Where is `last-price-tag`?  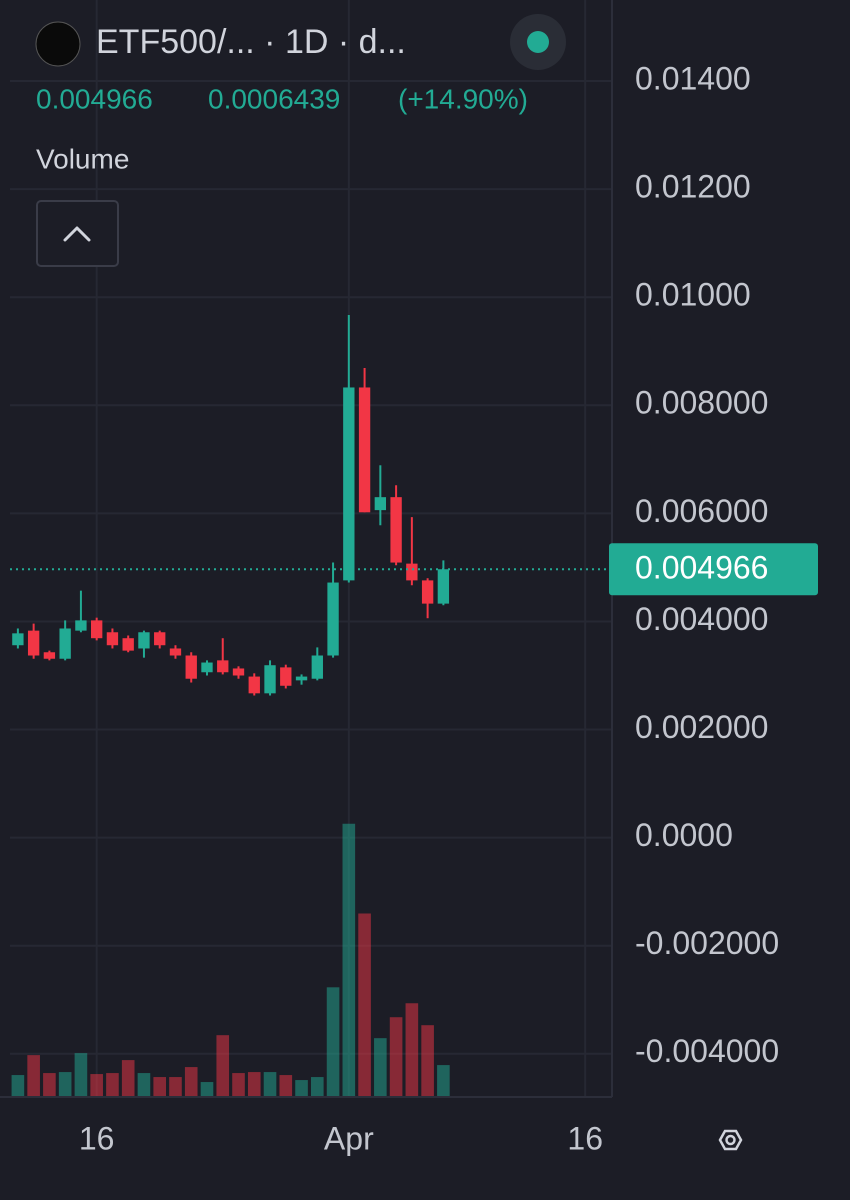 last-price-tag is located at coordinates (713, 569).